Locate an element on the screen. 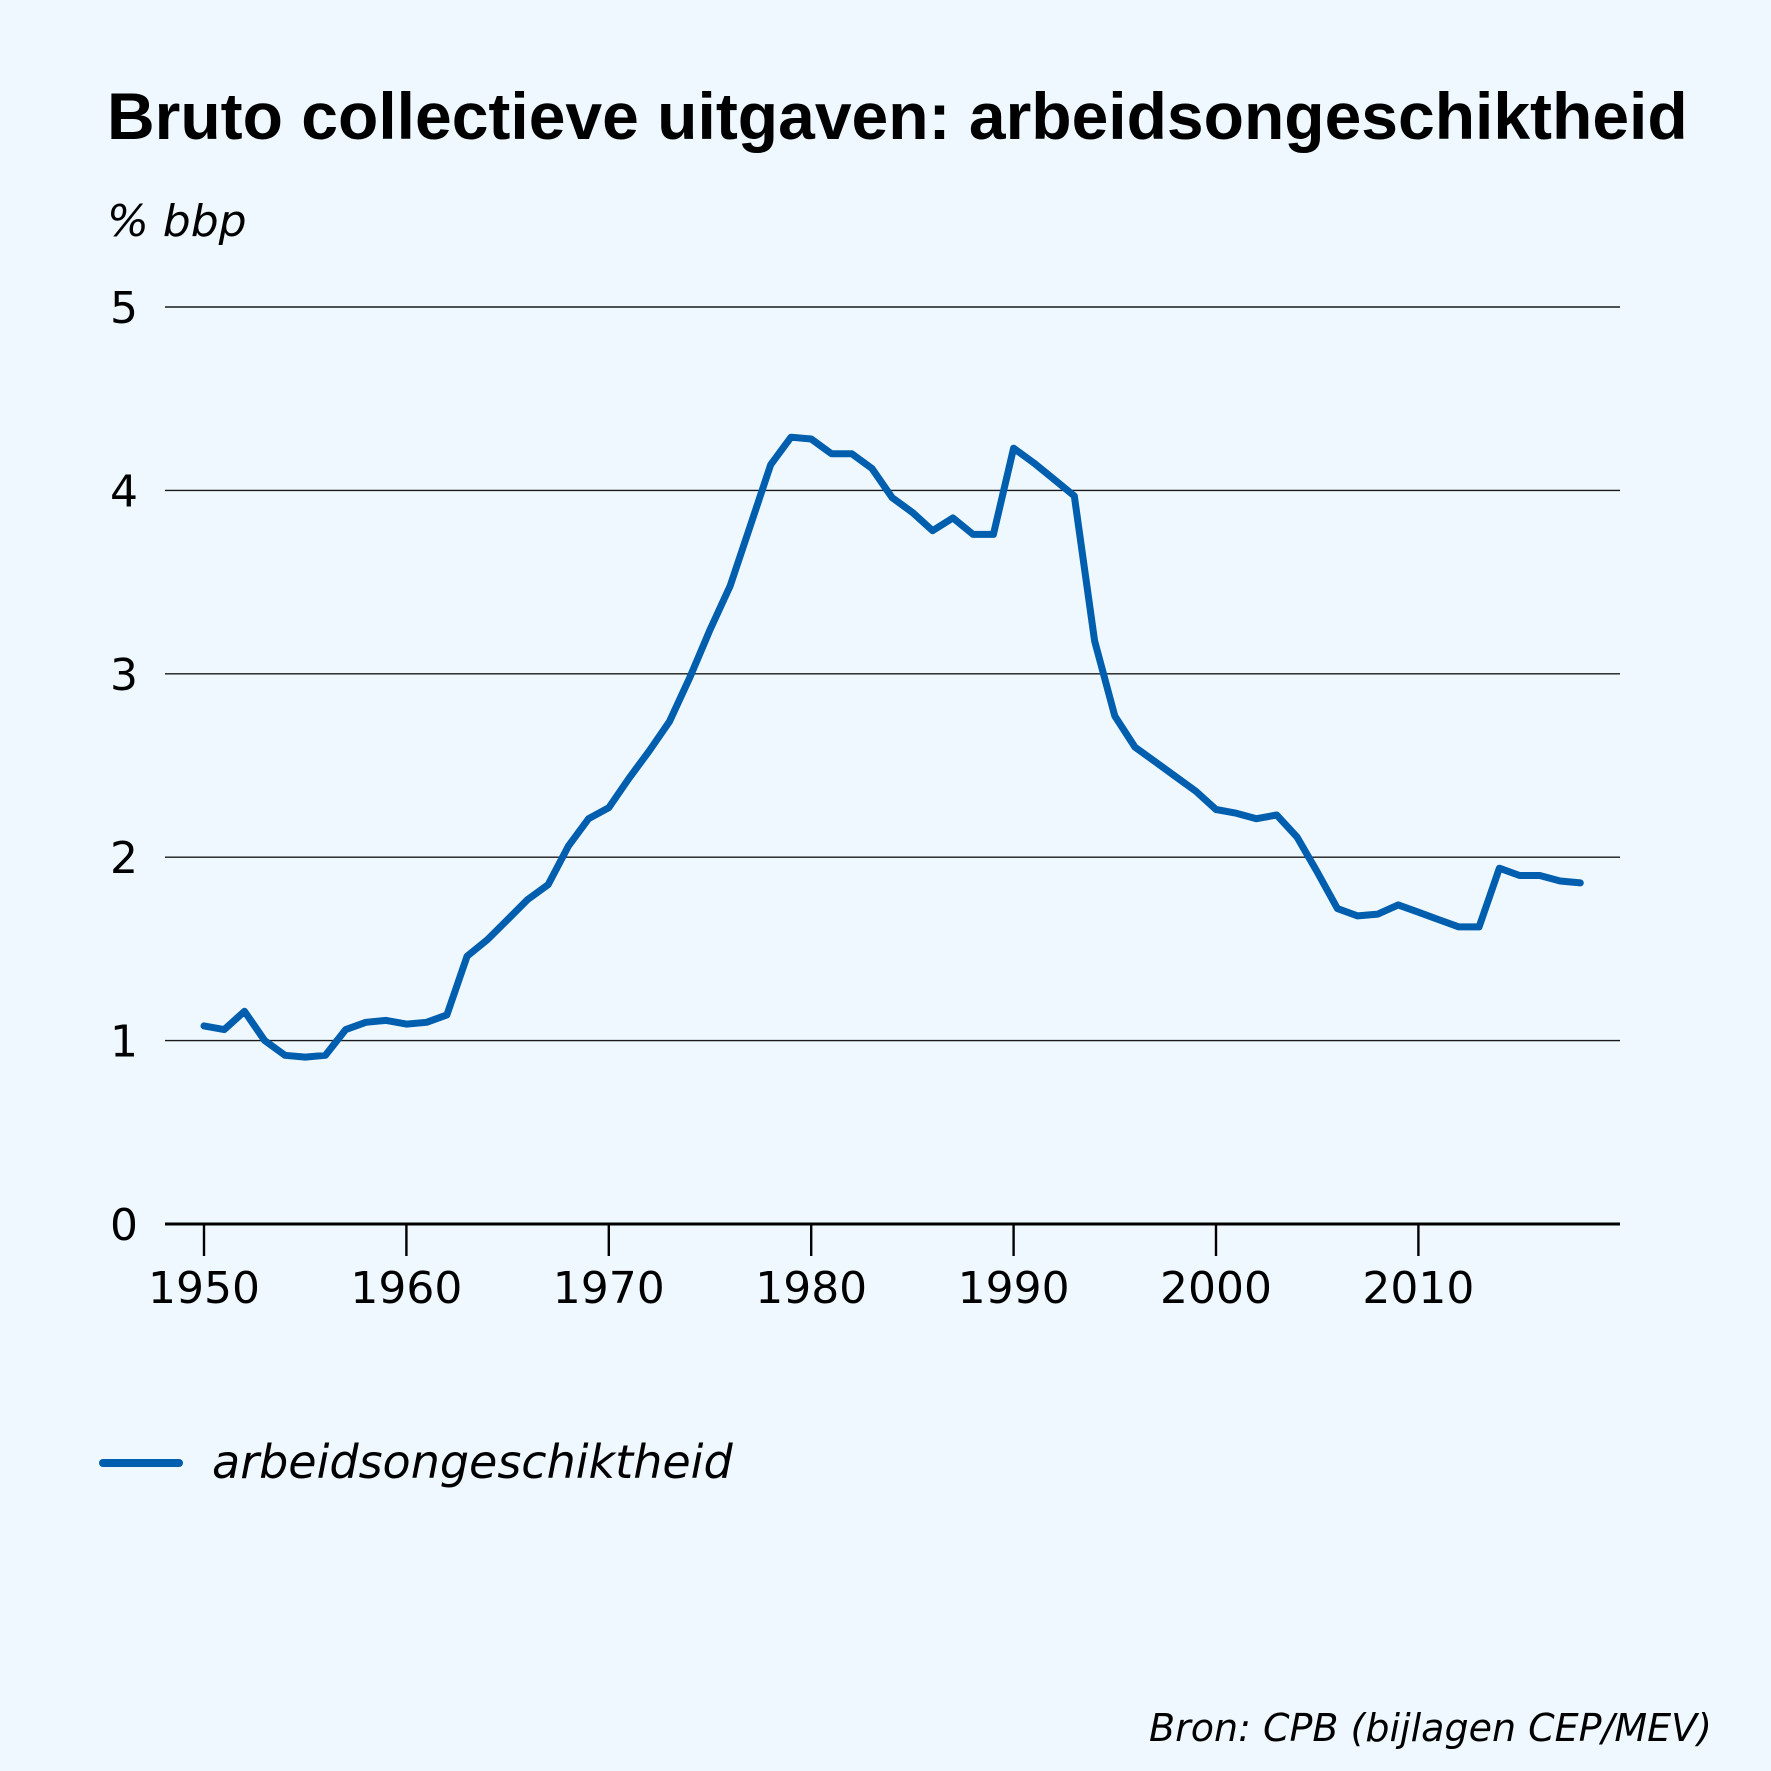  x-tick-label-1960: 1960 is located at coordinates (406, 1288).